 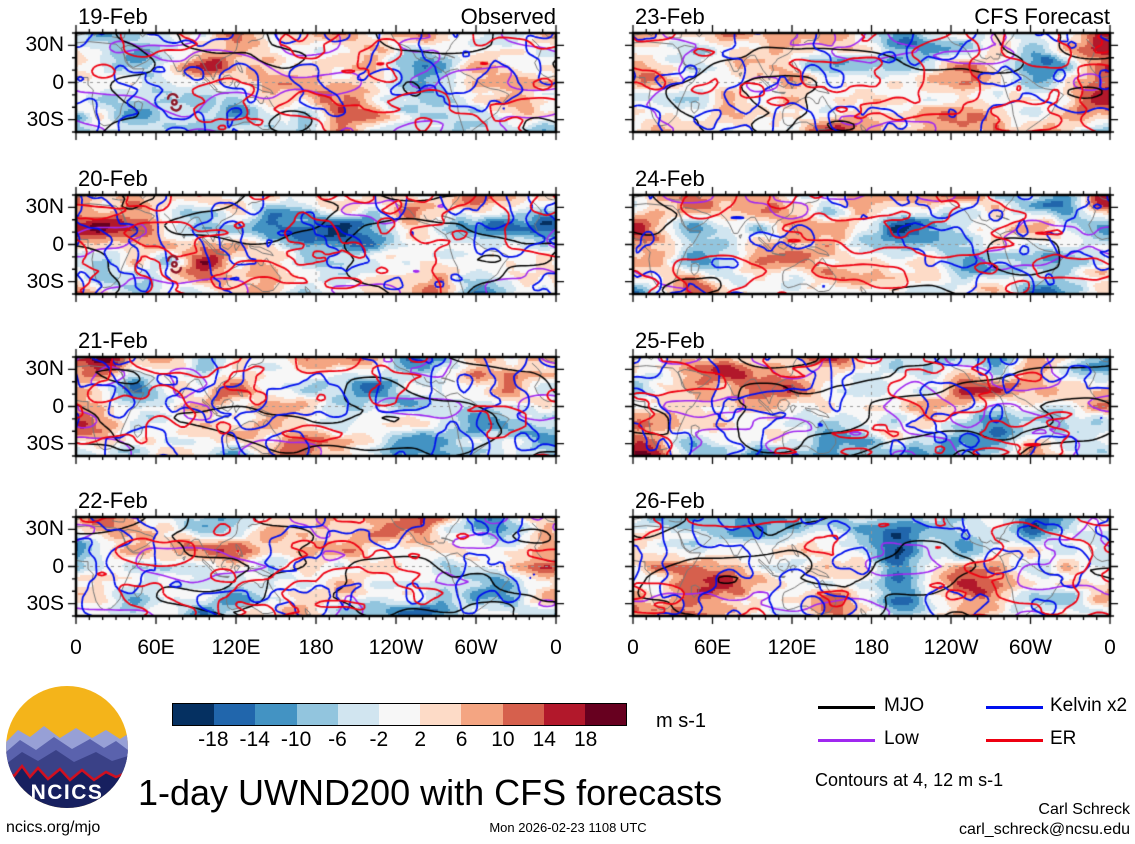 I want to click on colorbar-tick-label: 10, so click(x=503, y=739).